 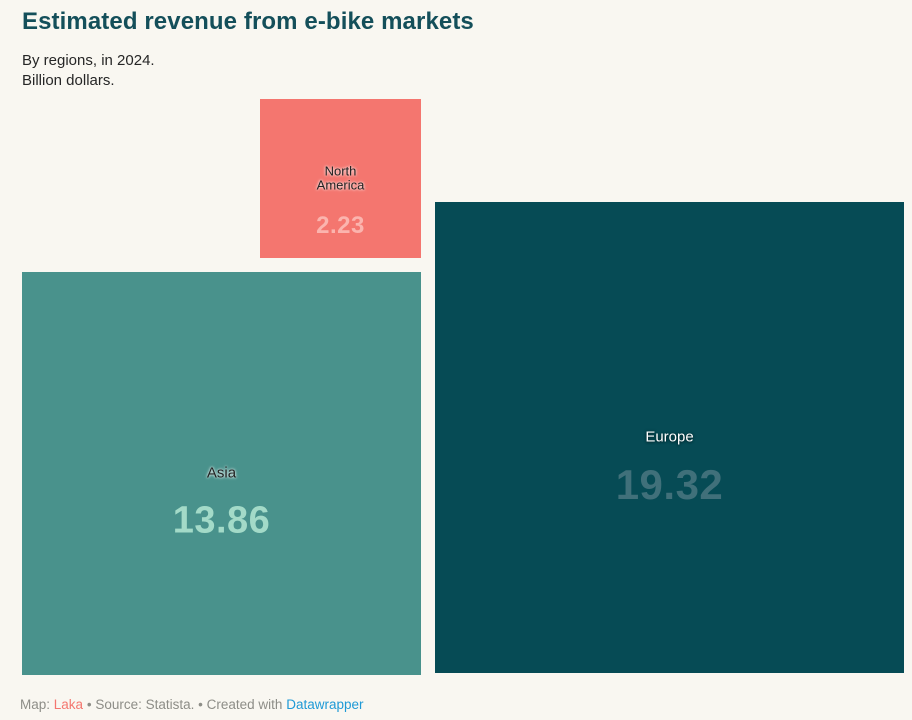 I want to click on subtitle-line-1: By regions, in 2024., so click(x=88, y=60).